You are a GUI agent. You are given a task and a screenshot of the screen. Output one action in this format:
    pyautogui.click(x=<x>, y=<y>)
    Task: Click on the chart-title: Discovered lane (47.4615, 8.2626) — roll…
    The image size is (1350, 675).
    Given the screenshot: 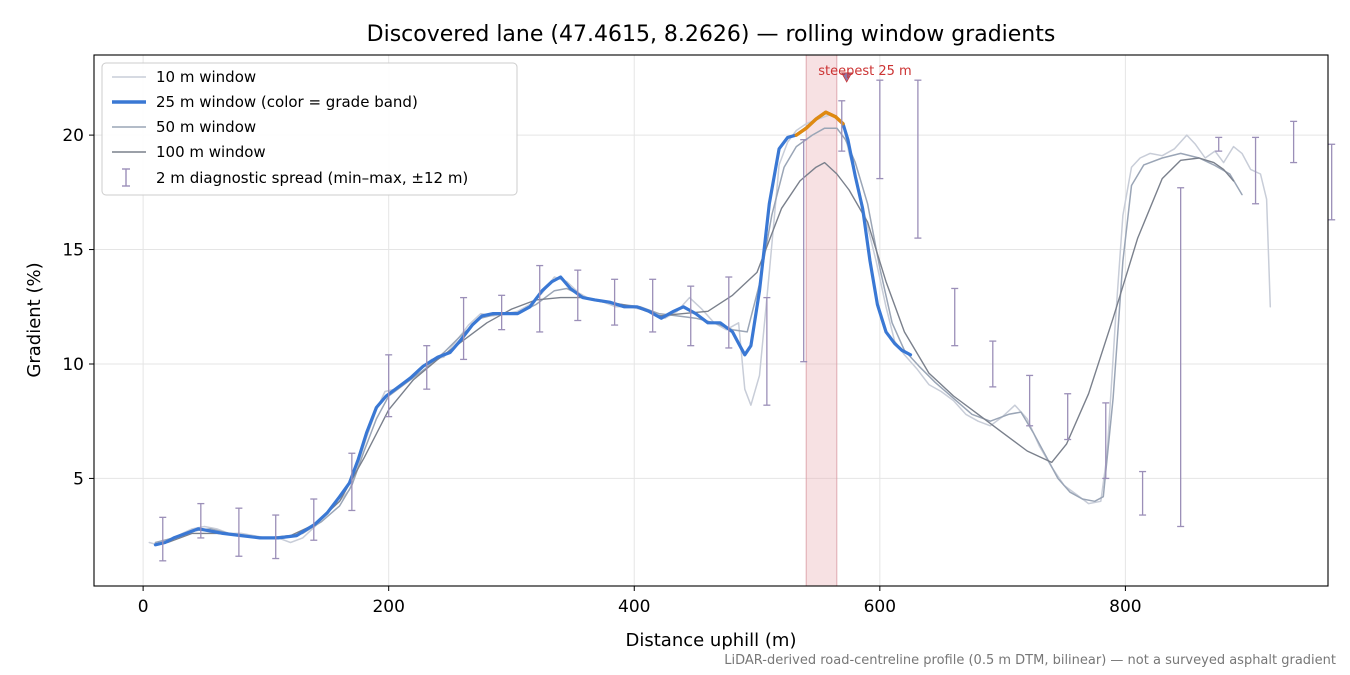 What is the action you would take?
    pyautogui.click(x=711, y=34)
    